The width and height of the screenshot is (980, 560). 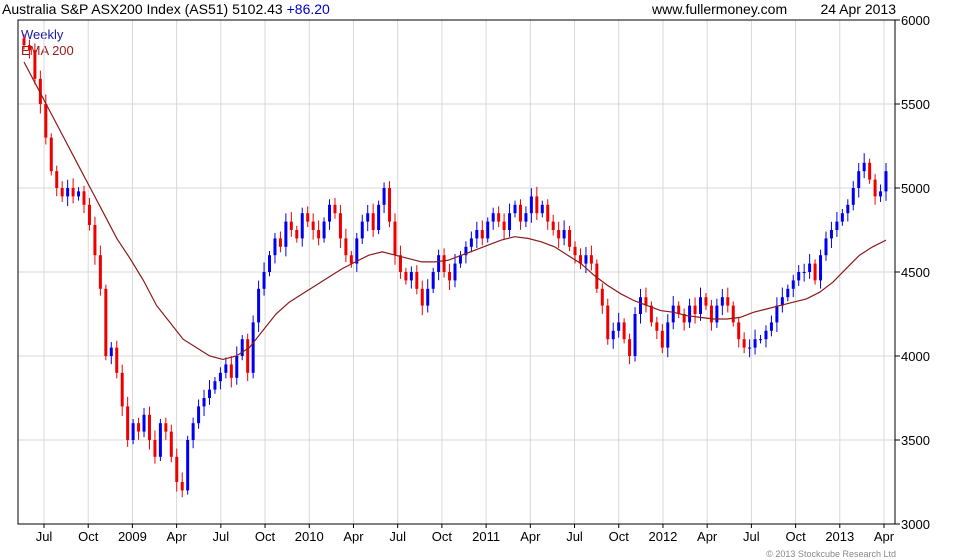 What do you see at coordinates (915, 524) in the screenshot?
I see `y-tick-label: 3000` at bounding box center [915, 524].